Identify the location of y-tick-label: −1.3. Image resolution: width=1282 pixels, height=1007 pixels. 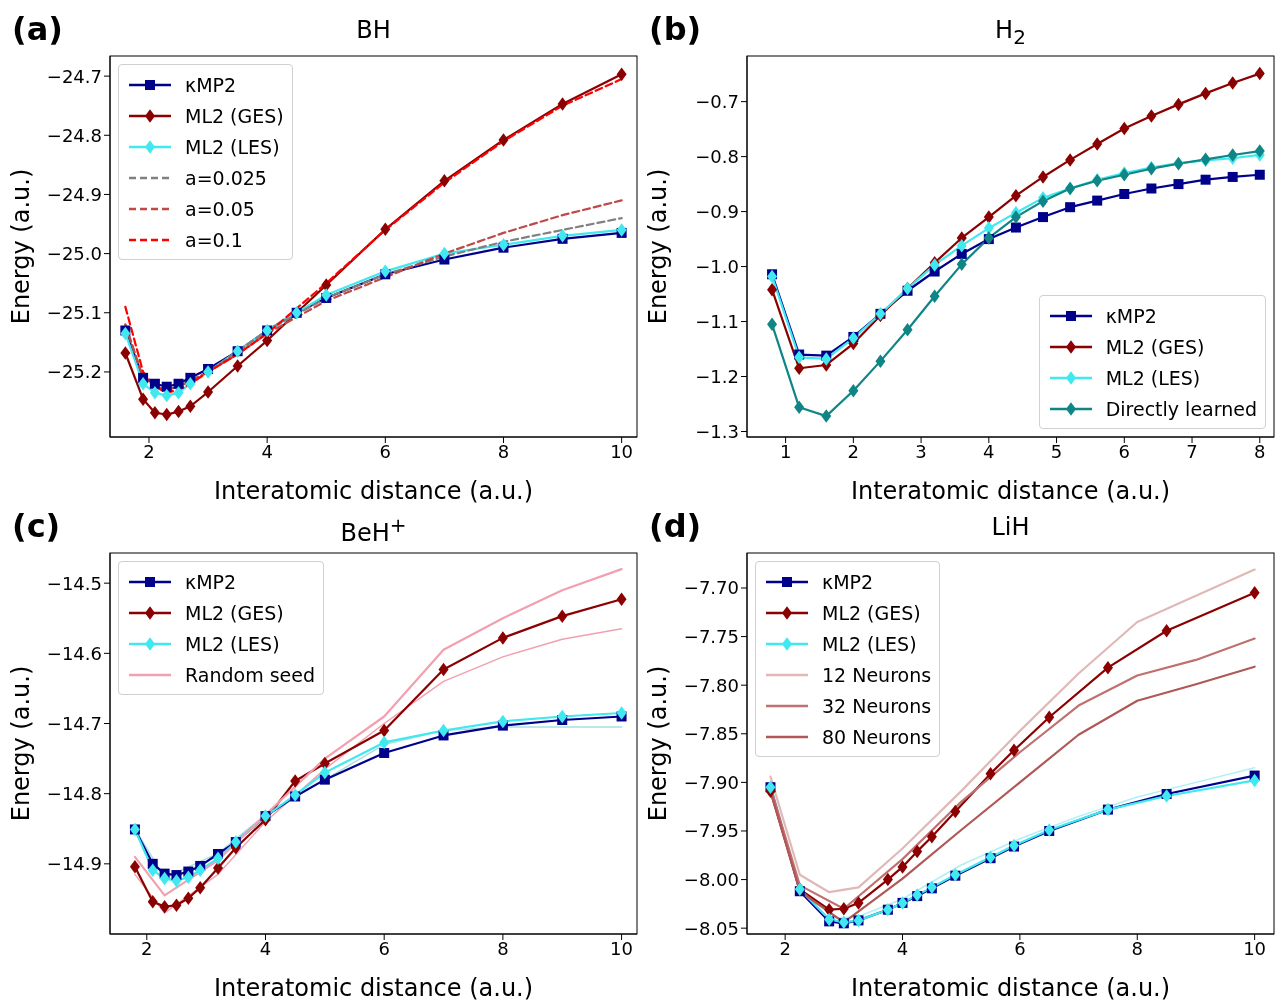
(717, 431).